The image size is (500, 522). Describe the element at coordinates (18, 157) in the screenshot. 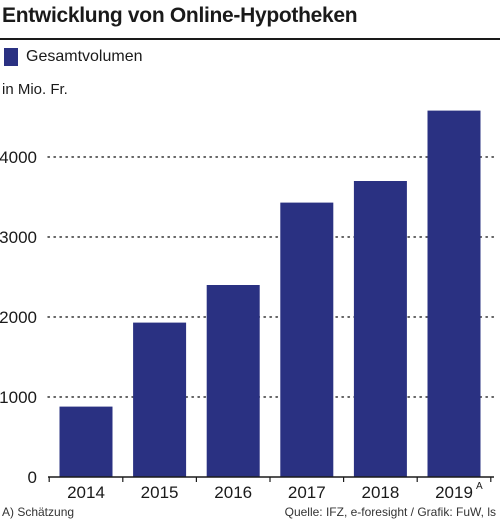

I see `y-tick-label: 4000` at that location.